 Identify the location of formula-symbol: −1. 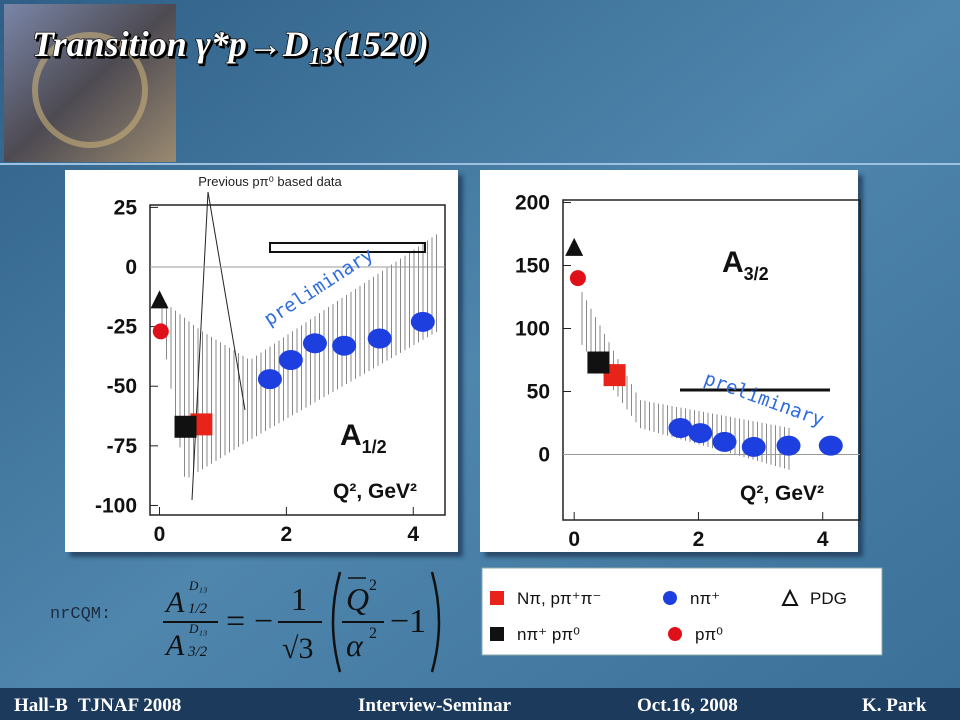
(408, 621).